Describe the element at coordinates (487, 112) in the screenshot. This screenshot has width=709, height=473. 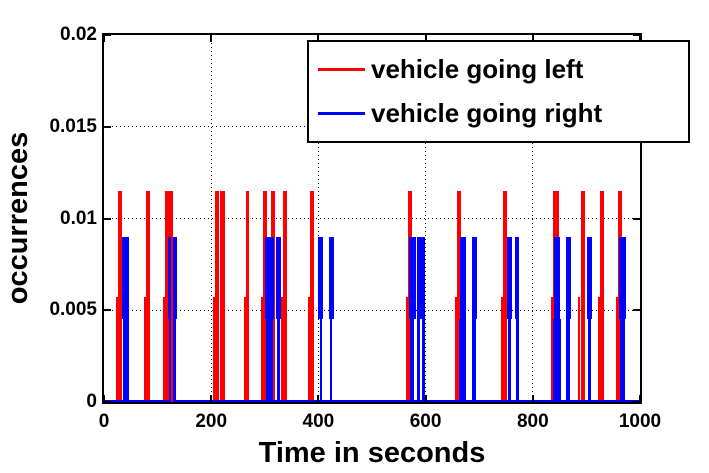
I see `legend-label: vehicle going right` at that location.